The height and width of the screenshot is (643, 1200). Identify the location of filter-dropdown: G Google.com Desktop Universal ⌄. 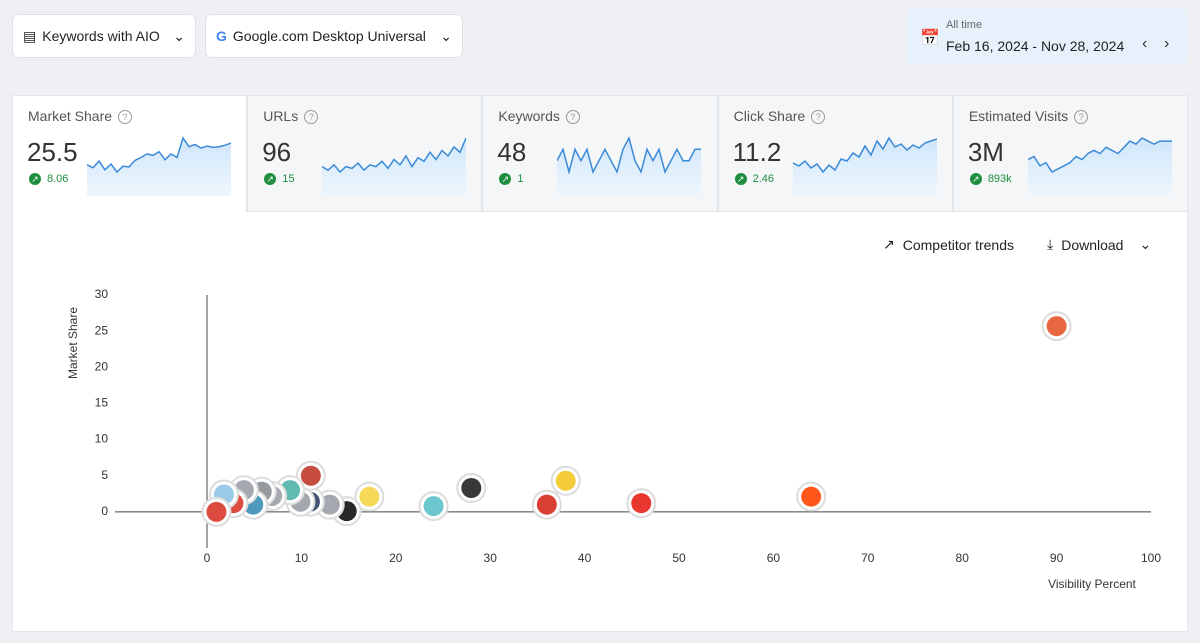
(334, 36).